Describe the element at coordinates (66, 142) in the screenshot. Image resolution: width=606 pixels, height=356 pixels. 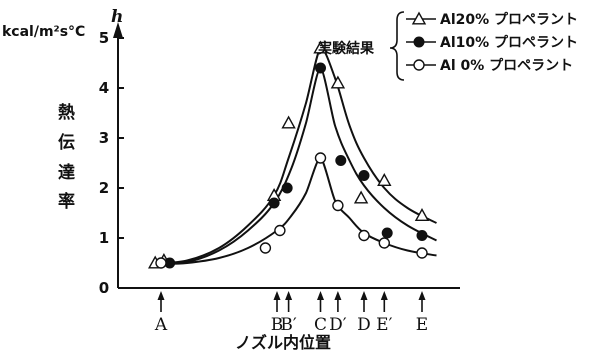
I see `y-axis-char-2: 伝` at that location.